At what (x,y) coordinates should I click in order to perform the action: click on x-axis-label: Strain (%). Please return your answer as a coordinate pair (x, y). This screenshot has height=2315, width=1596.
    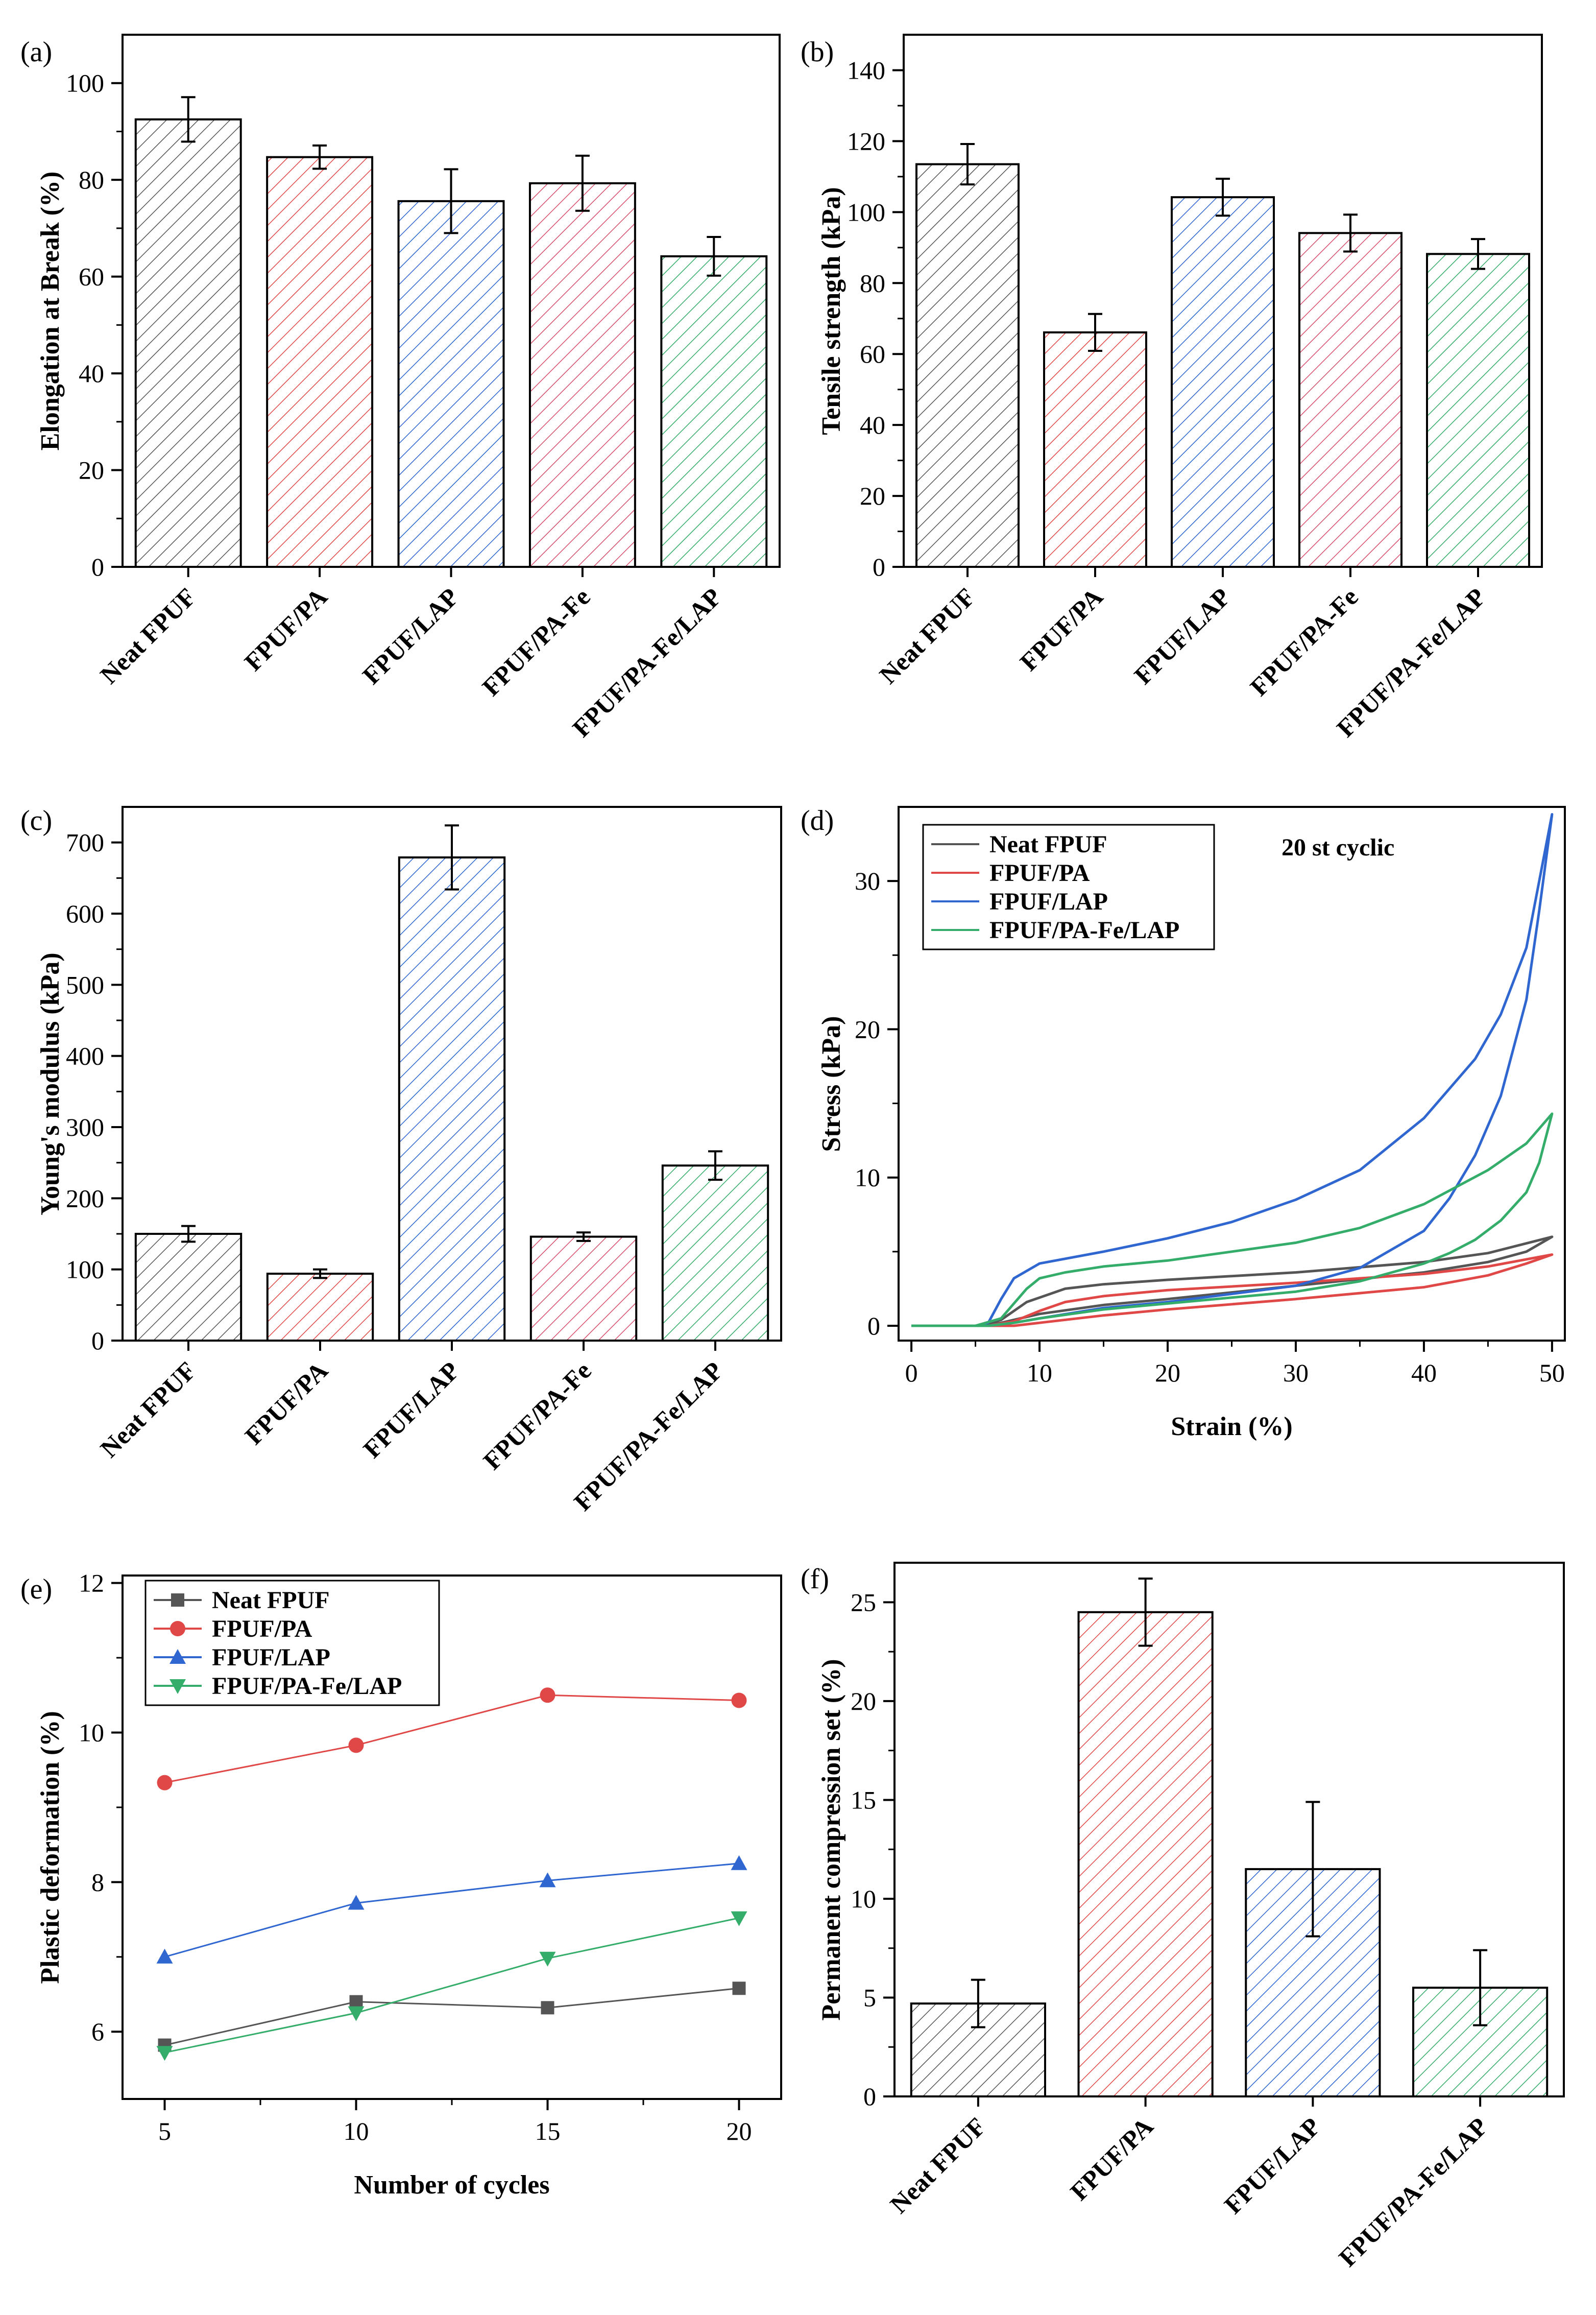
    Looking at the image, I should click on (1231, 1427).